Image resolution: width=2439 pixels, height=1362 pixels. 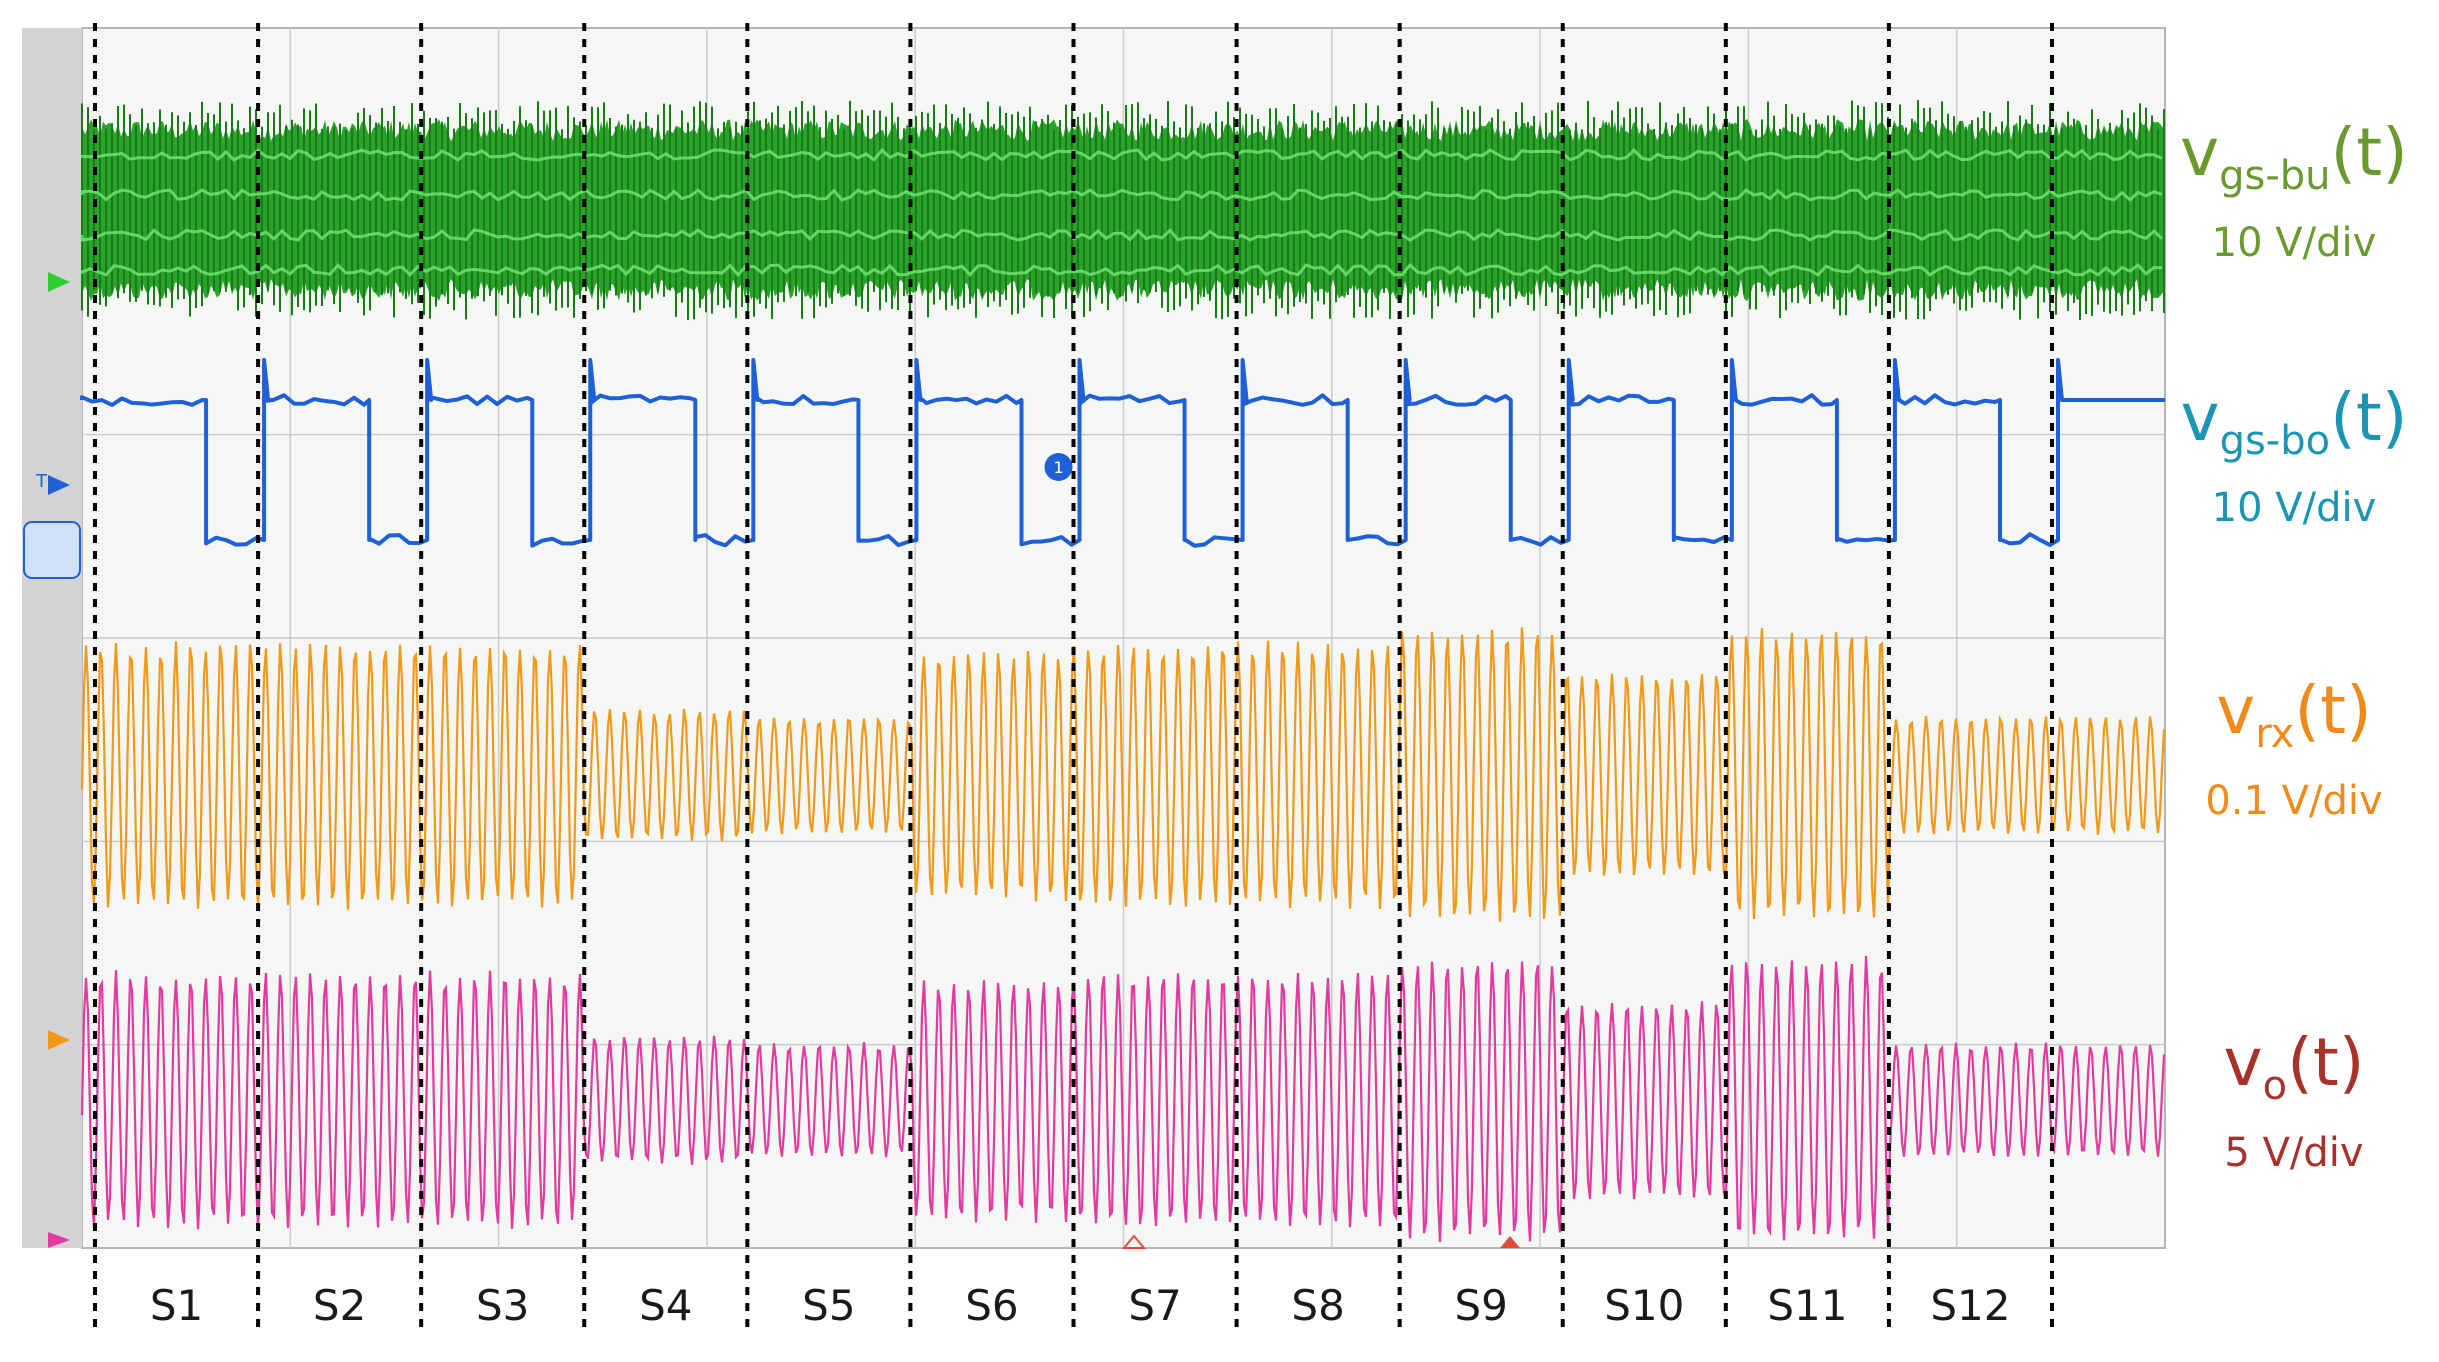 I want to click on cursor-marker-icon, so click(x=1058, y=467).